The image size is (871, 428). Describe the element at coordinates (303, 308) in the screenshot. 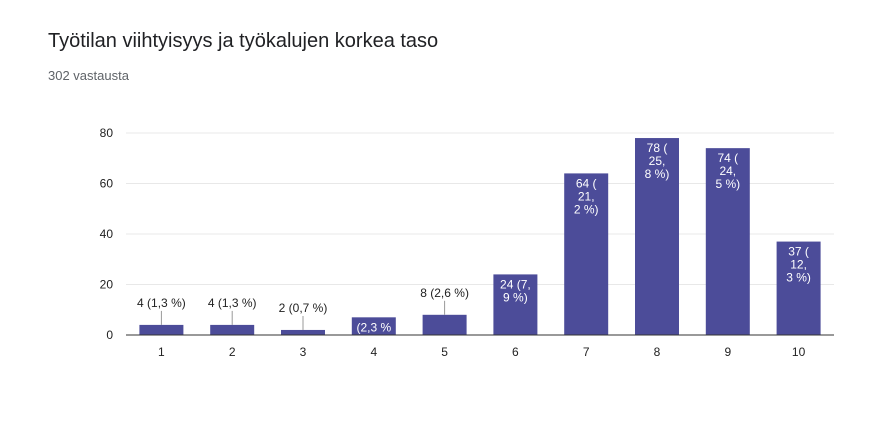

I see `data-label: 2 (0,7 %)` at that location.